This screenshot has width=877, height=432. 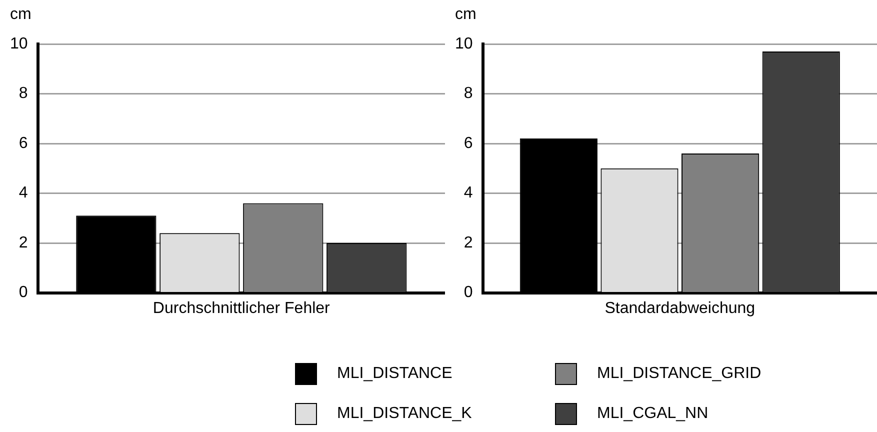 I want to click on legend-label: MLI_CGAL_NN, so click(x=652, y=414).